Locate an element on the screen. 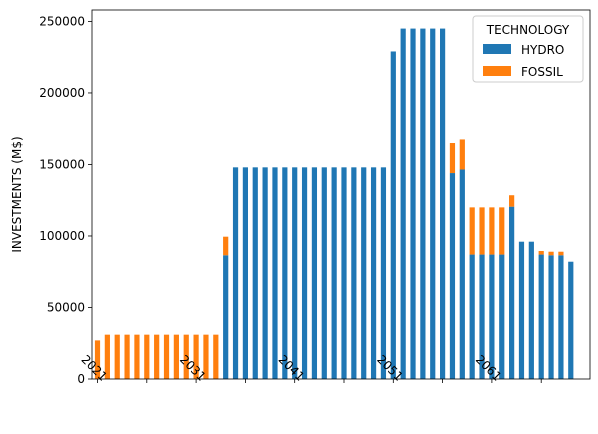 This screenshot has width=598, height=434. y-tick-label: 150000 is located at coordinates (62, 164).